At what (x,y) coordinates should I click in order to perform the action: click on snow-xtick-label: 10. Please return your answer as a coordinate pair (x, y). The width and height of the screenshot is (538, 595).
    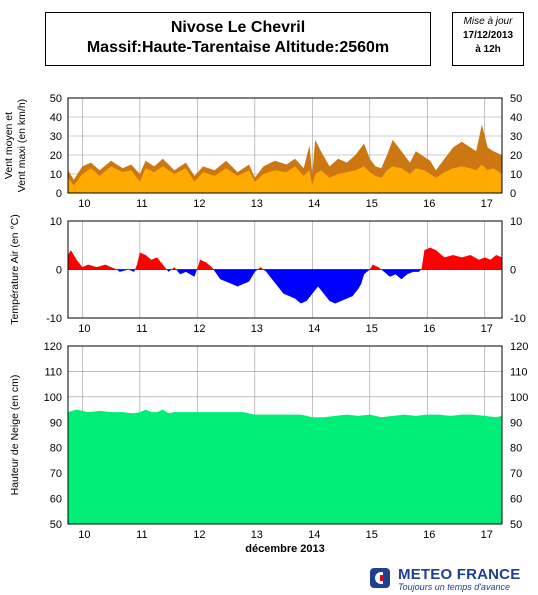
    Looking at the image, I should click on (84, 535).